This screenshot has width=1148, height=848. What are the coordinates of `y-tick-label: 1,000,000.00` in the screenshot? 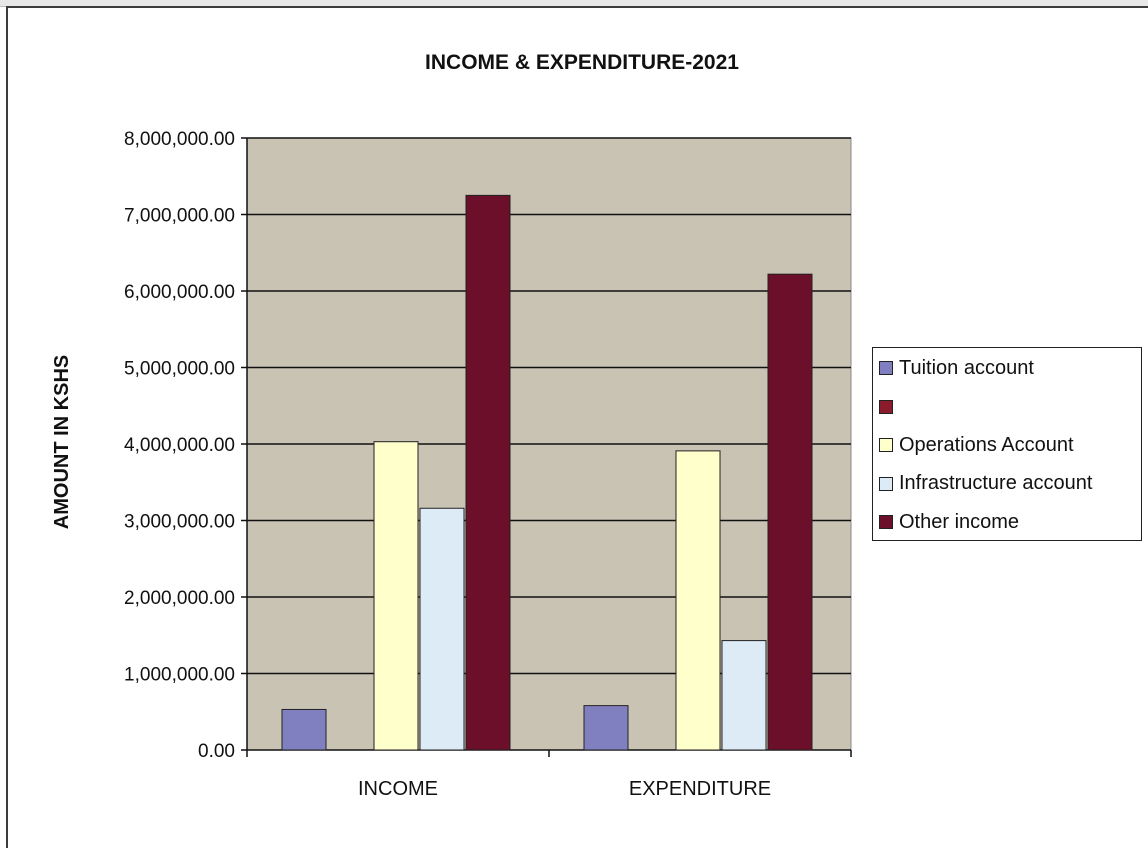 It's located at (179, 675).